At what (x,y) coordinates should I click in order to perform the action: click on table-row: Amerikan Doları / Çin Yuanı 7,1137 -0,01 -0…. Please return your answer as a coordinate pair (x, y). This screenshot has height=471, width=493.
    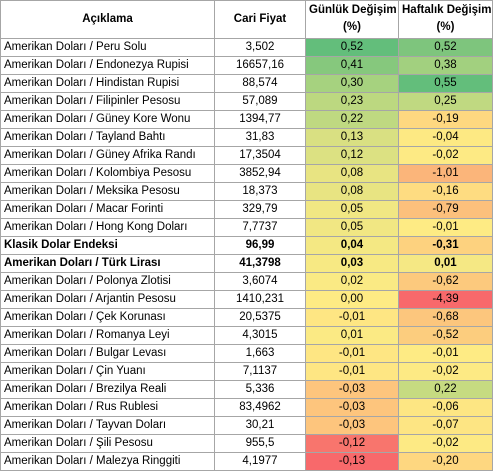
    Looking at the image, I should click on (246, 371).